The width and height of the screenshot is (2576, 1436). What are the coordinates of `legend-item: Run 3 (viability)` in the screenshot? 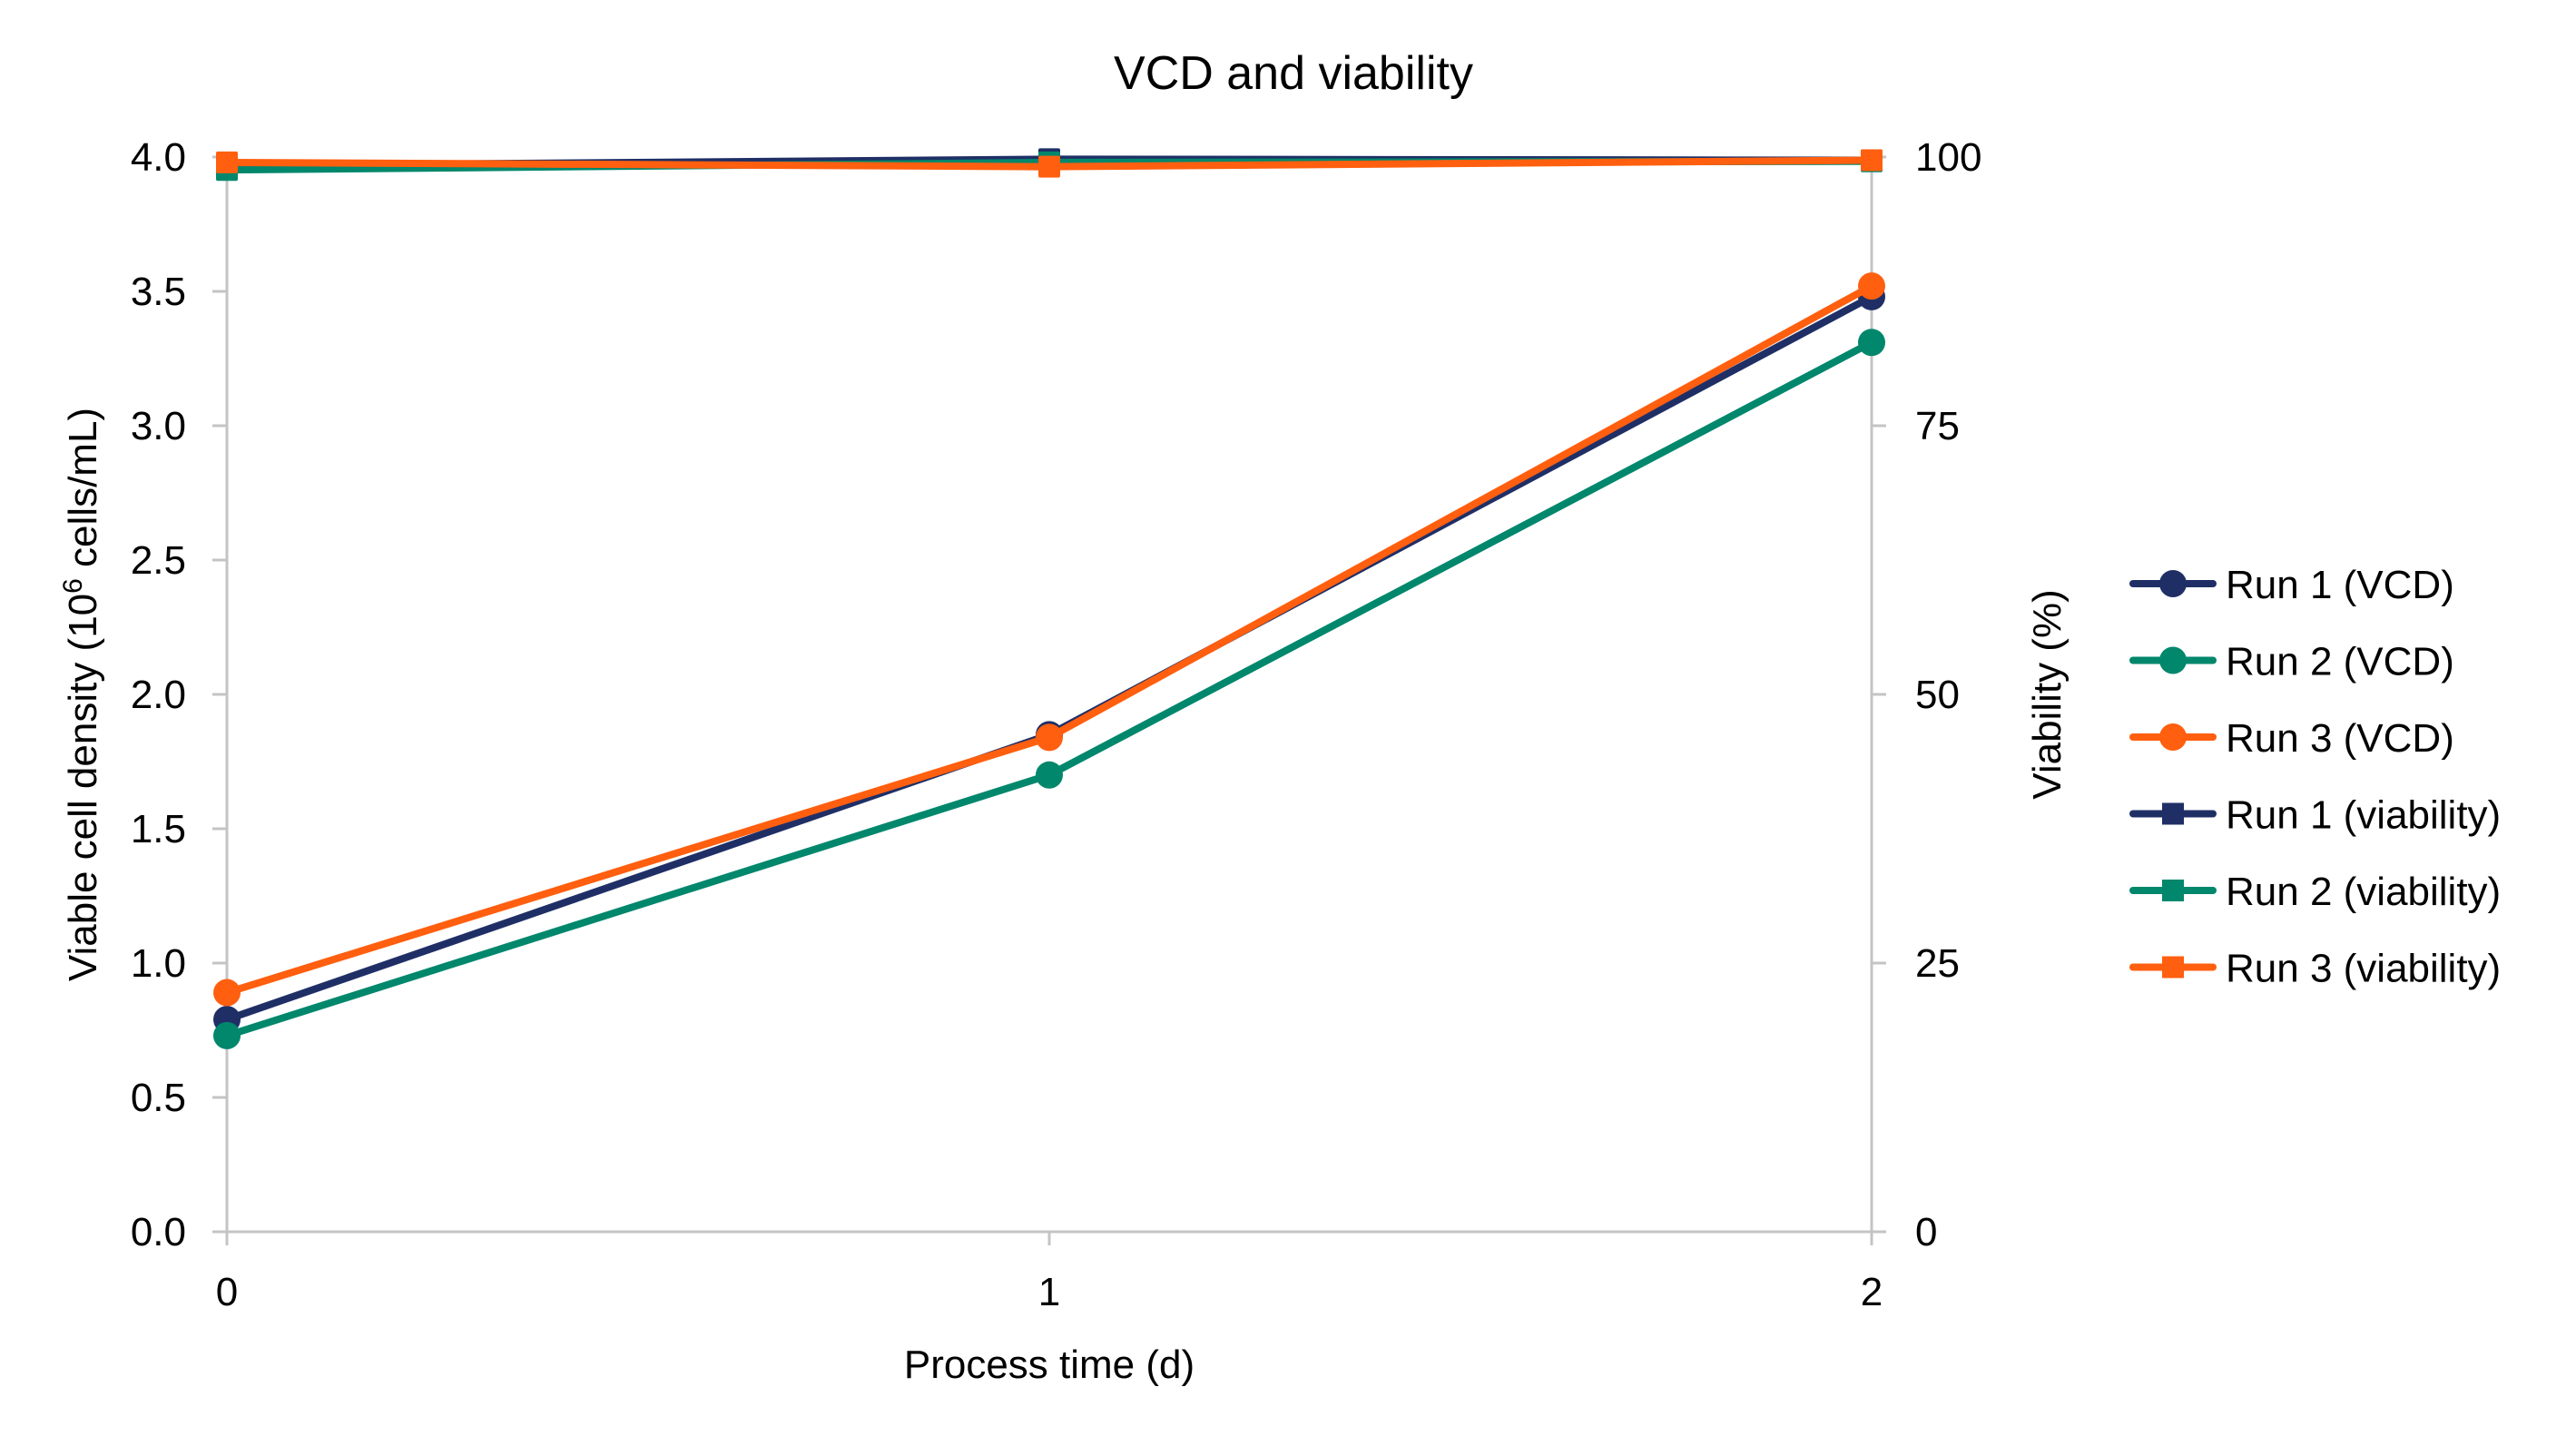 It's located at (2315, 969).